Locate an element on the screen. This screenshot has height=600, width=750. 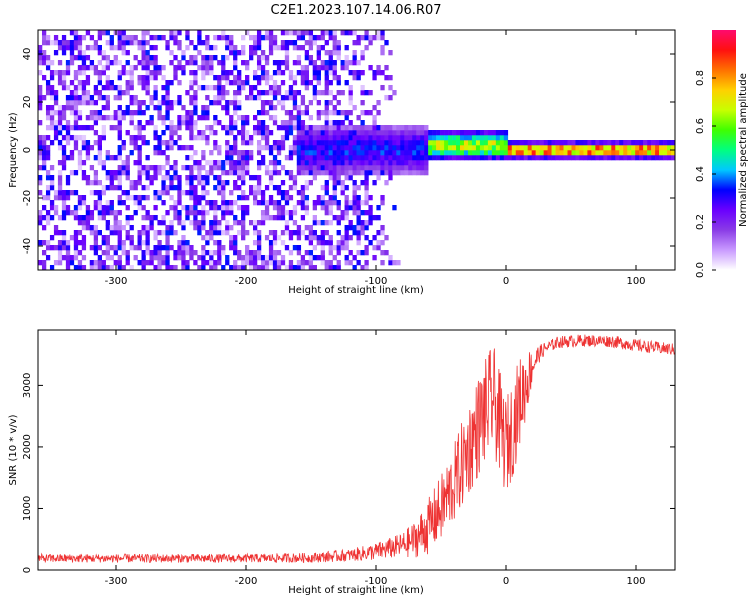
colorbar-label: Normalized spectral amplitude is located at coordinates (743, 150).